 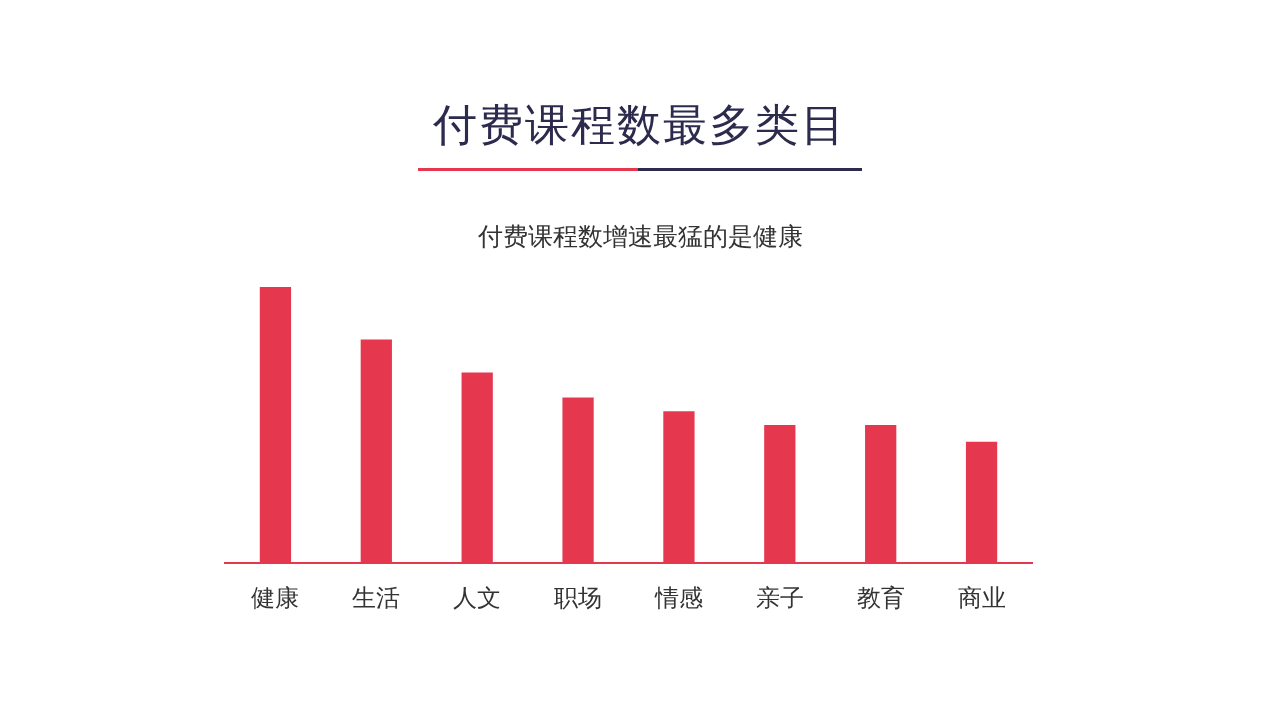 What do you see at coordinates (477, 597) in the screenshot?
I see `x-tick-label: 人文` at bounding box center [477, 597].